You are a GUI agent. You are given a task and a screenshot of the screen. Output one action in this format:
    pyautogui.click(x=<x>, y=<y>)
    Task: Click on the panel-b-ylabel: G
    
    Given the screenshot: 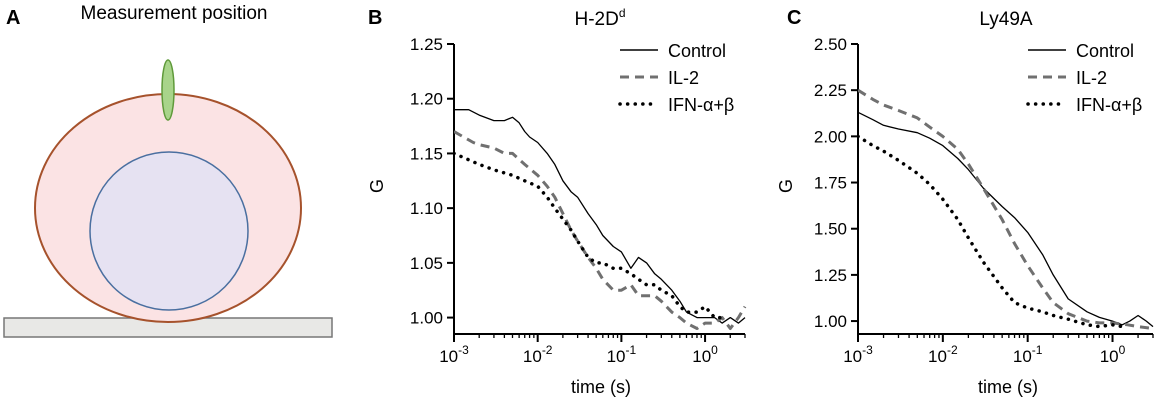 What is the action you would take?
    pyautogui.click(x=377, y=186)
    